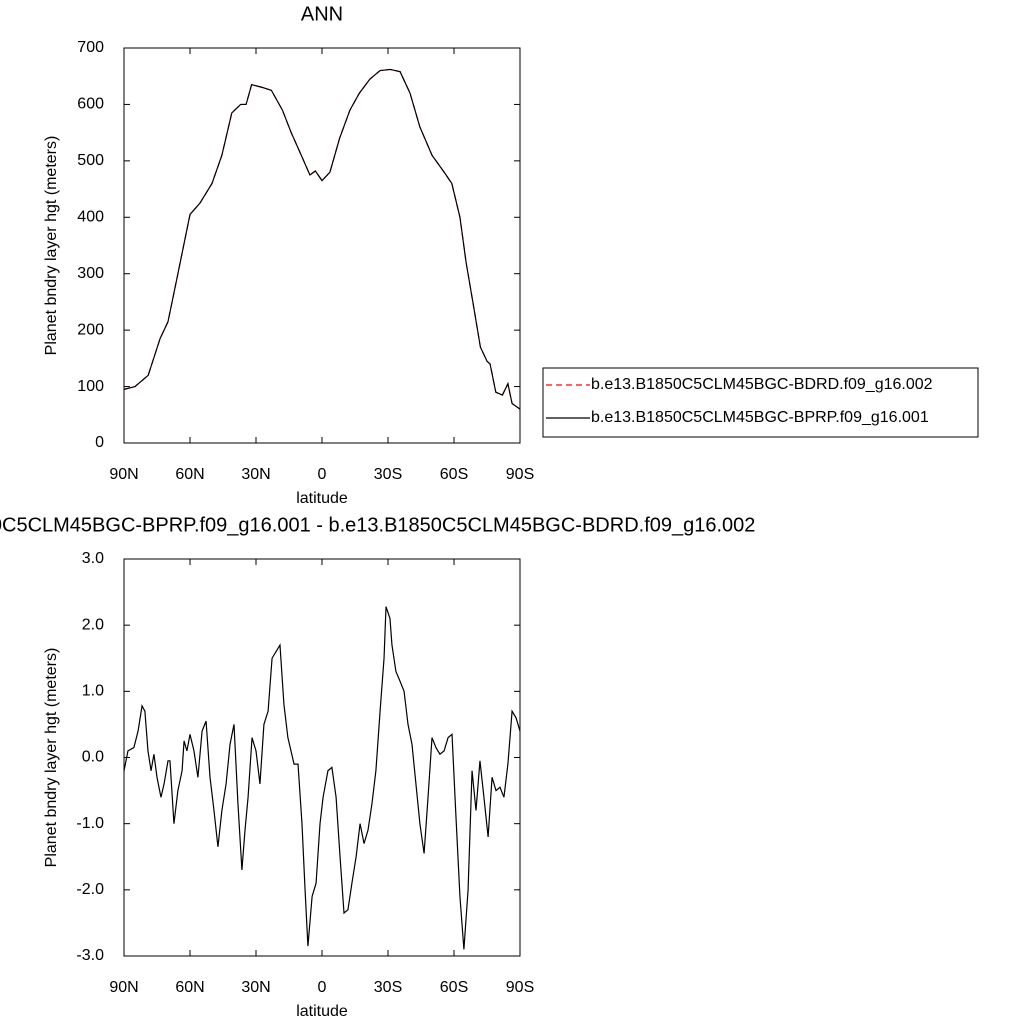 This screenshot has height=1024, width=1024. What do you see at coordinates (760, 402) in the screenshot?
I see `legend-box` at bounding box center [760, 402].